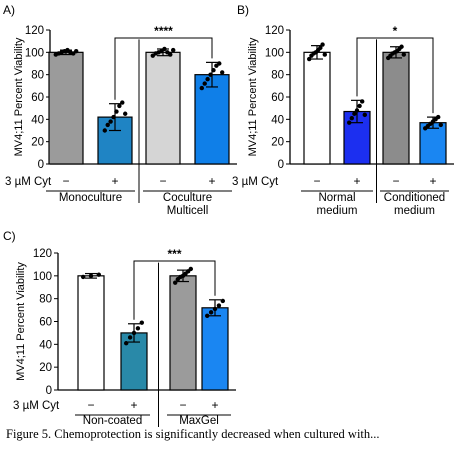 This screenshot has height=449, width=474. I want to click on significance-label: ***, so click(174, 254).